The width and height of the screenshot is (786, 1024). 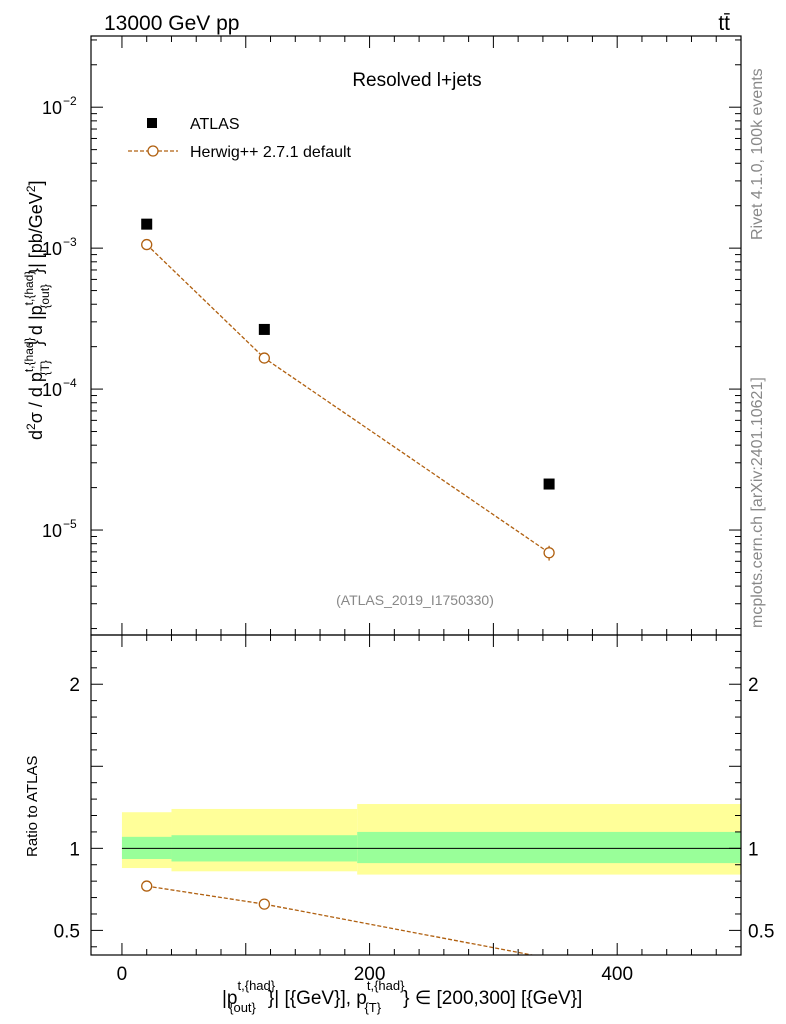 I want to click on ratio-mc-line, so click(x=341, y=920).